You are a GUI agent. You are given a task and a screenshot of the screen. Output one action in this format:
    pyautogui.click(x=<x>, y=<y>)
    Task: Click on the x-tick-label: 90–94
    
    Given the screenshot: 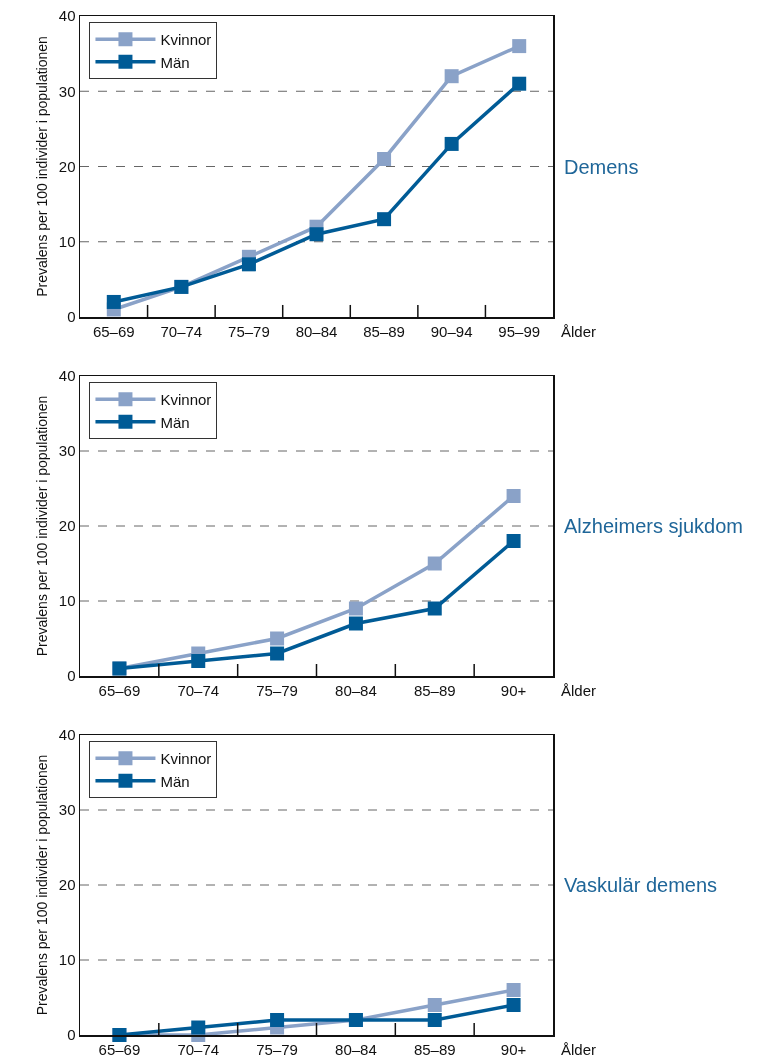 What is the action you would take?
    pyautogui.click(x=451, y=331)
    